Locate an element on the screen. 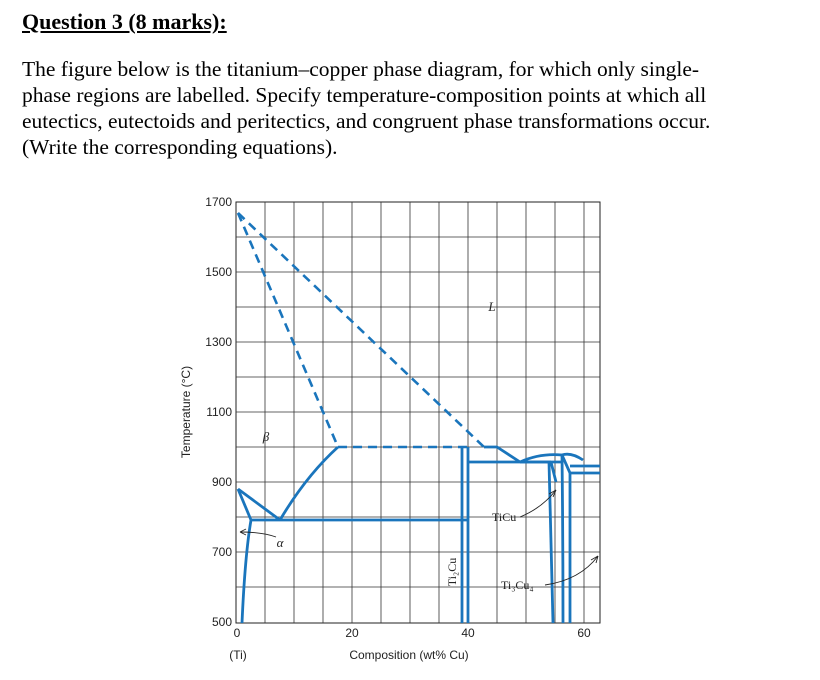 The width and height of the screenshot is (820, 680). region-label-alpha: α is located at coordinates (281, 542).